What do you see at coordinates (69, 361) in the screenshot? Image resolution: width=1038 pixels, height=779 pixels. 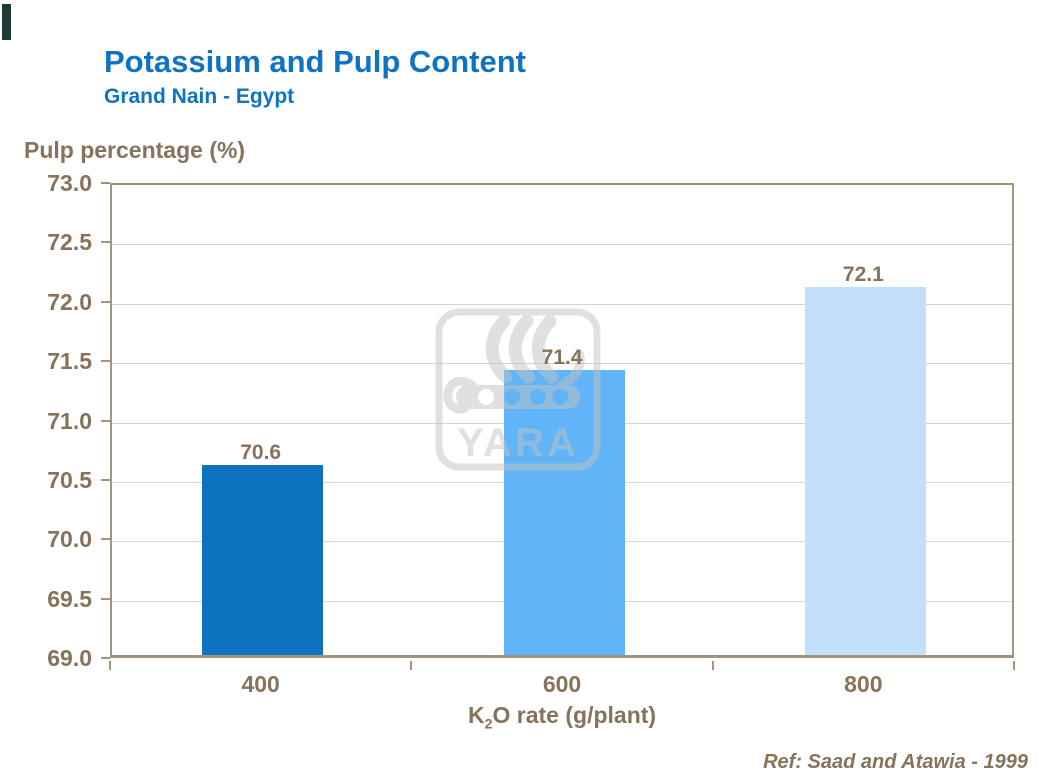 I see `y-tick-label: 71.5` at bounding box center [69, 361].